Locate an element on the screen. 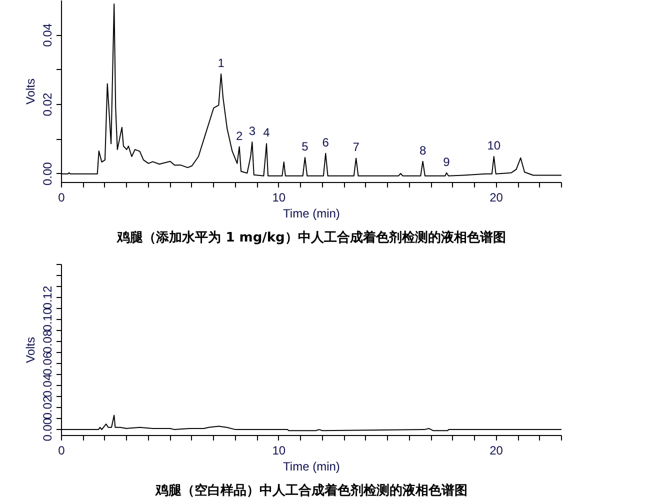 Image resolution: width=645 pixels, height=503 pixels. annotation: 9 is located at coordinates (446, 161).